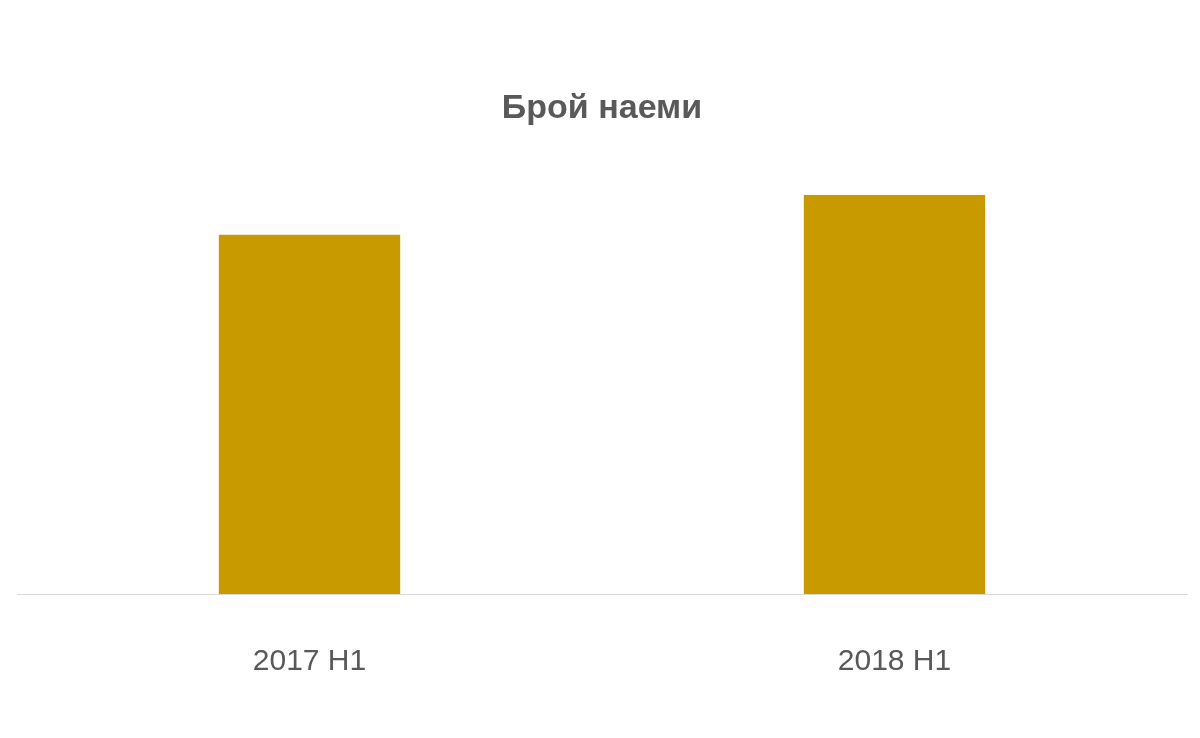 The height and width of the screenshot is (738, 1200). Describe the element at coordinates (894, 660) in the screenshot. I see `x-tick-label: 2018 H1` at that location.